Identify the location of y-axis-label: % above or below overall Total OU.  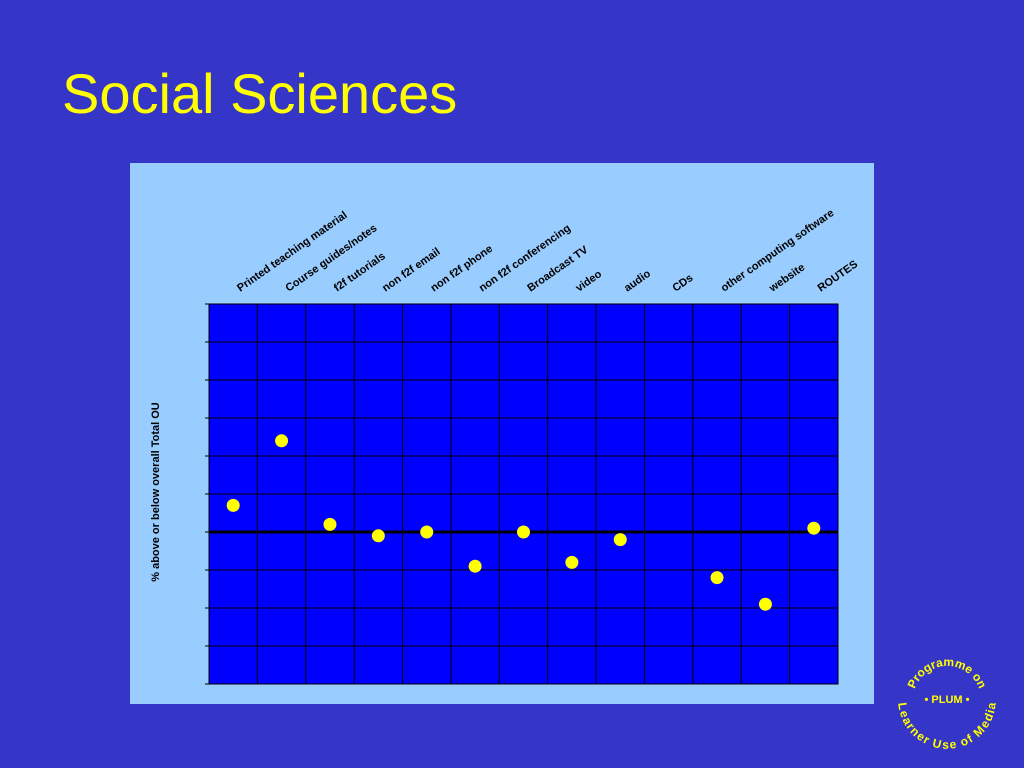
(156, 492).